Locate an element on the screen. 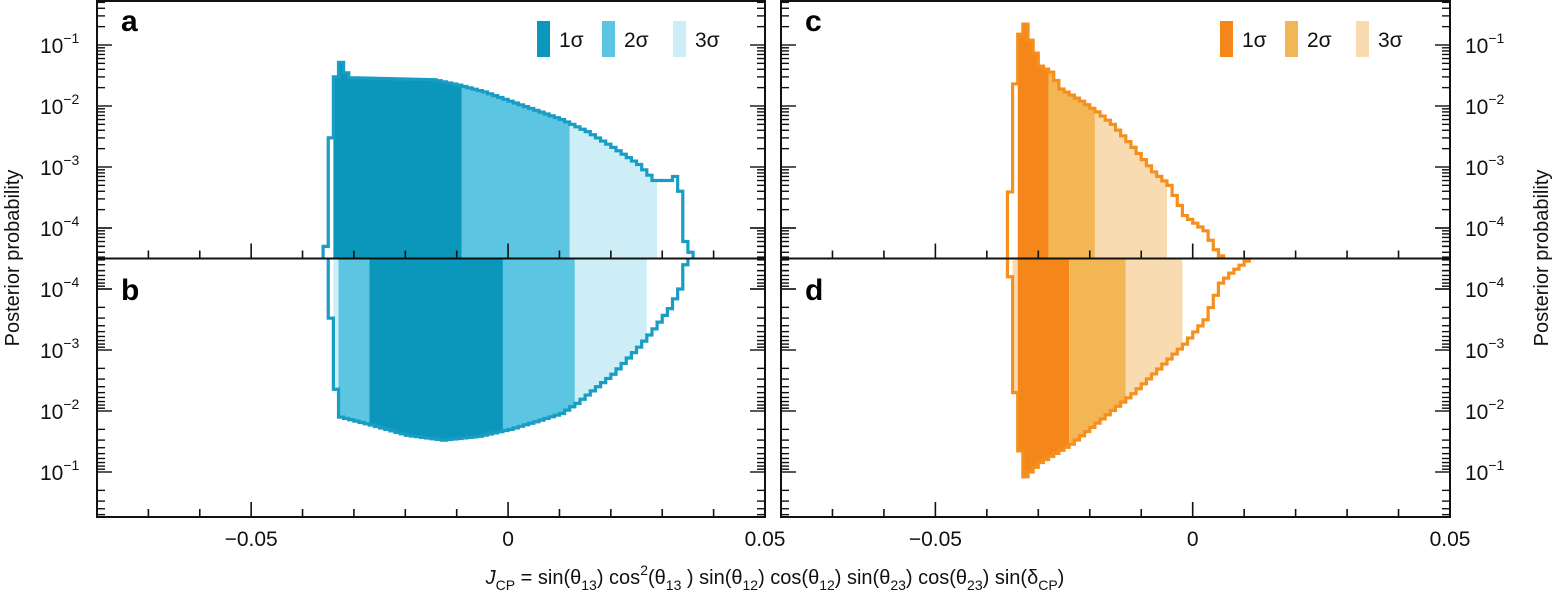  panel-d is located at coordinates (1128, 368).